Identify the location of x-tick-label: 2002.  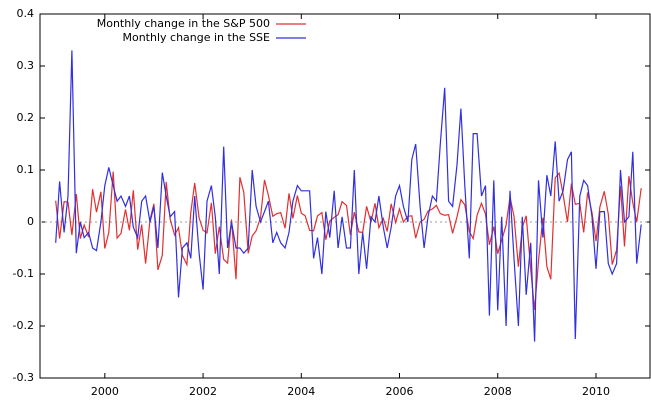
(203, 391).